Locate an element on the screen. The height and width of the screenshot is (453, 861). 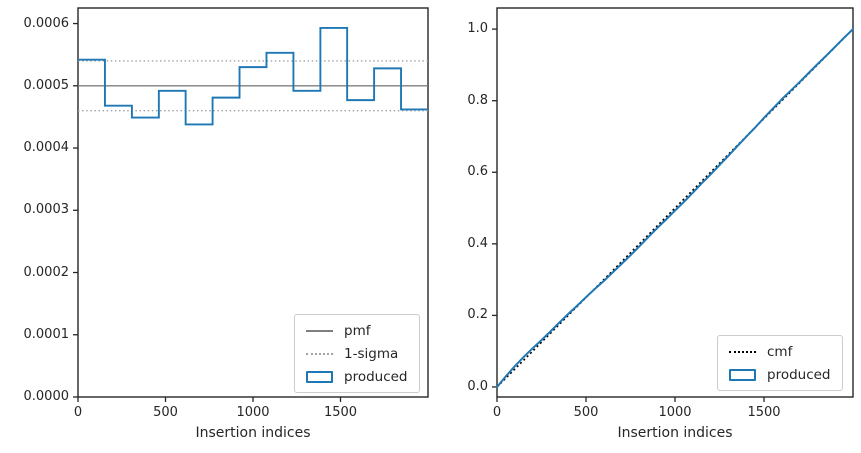
pmf-plot-legend: pmf 1-sigma produced is located at coordinates (357, 353).